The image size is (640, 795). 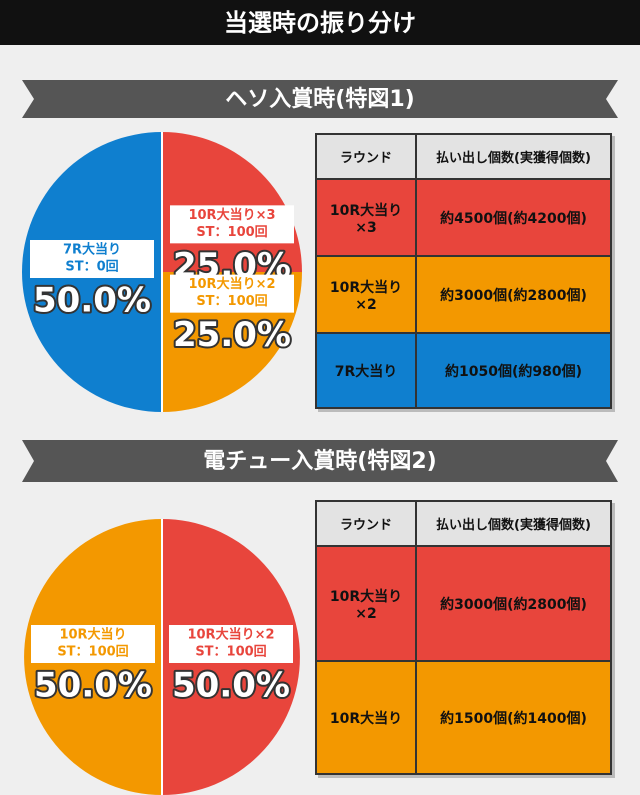 I want to click on section-title: ヘソ入賞時(特図1), so click(x=319, y=99).